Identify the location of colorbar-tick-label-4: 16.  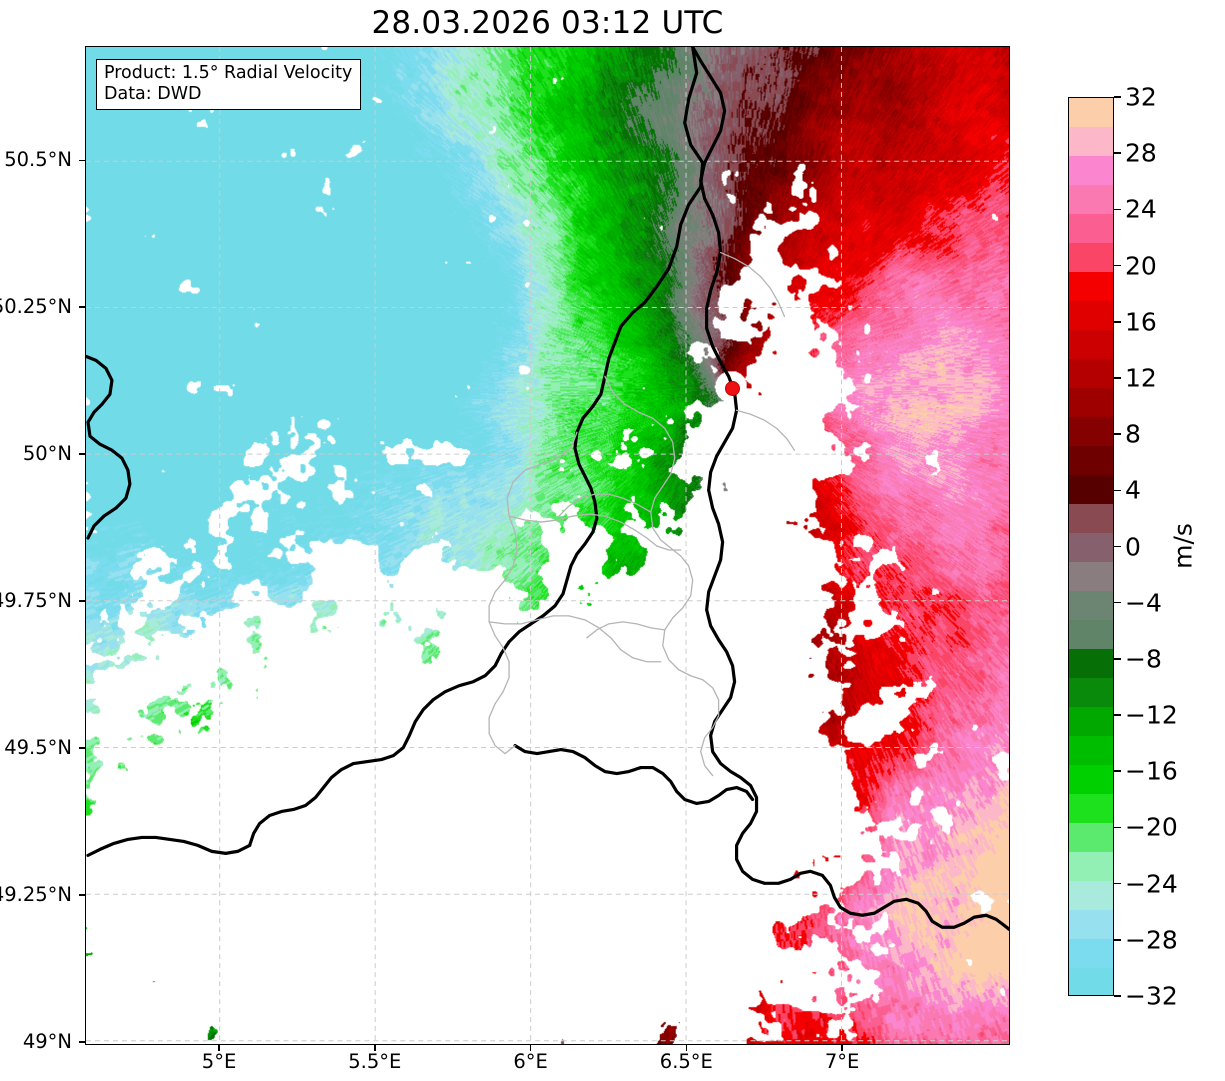
(1141, 322).